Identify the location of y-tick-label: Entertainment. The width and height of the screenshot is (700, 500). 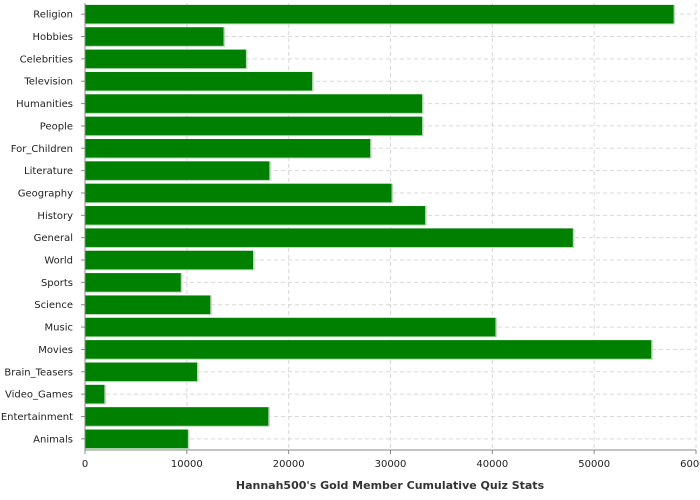
(37, 417).